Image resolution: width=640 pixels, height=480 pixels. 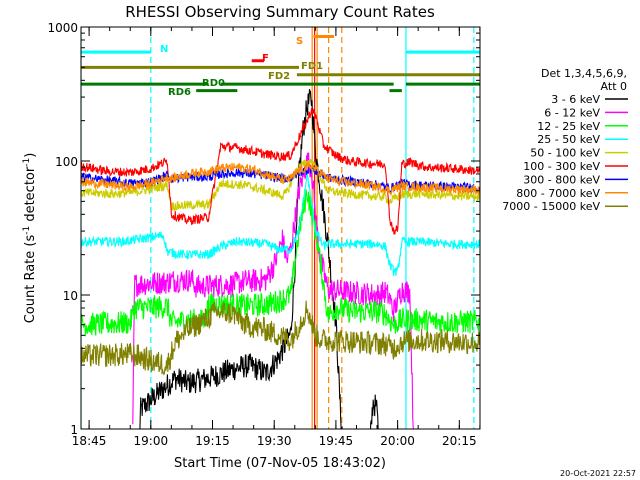 What do you see at coordinates (164, 49) in the screenshot?
I see `flag-label-n: N` at bounding box center [164, 49].